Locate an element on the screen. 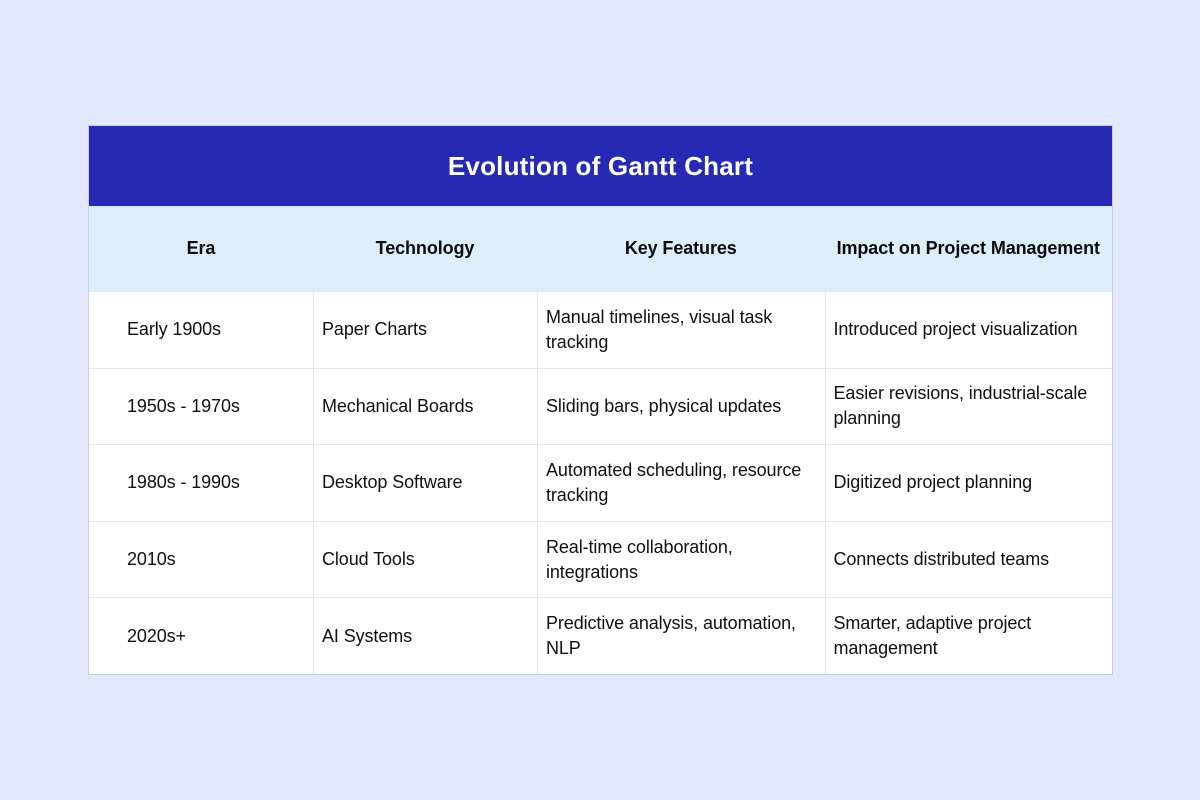  table-title: Evolution of Gantt Chart is located at coordinates (600, 165).